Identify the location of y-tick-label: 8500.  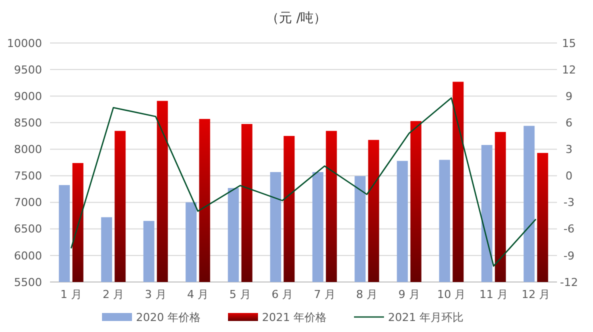
(28, 123).